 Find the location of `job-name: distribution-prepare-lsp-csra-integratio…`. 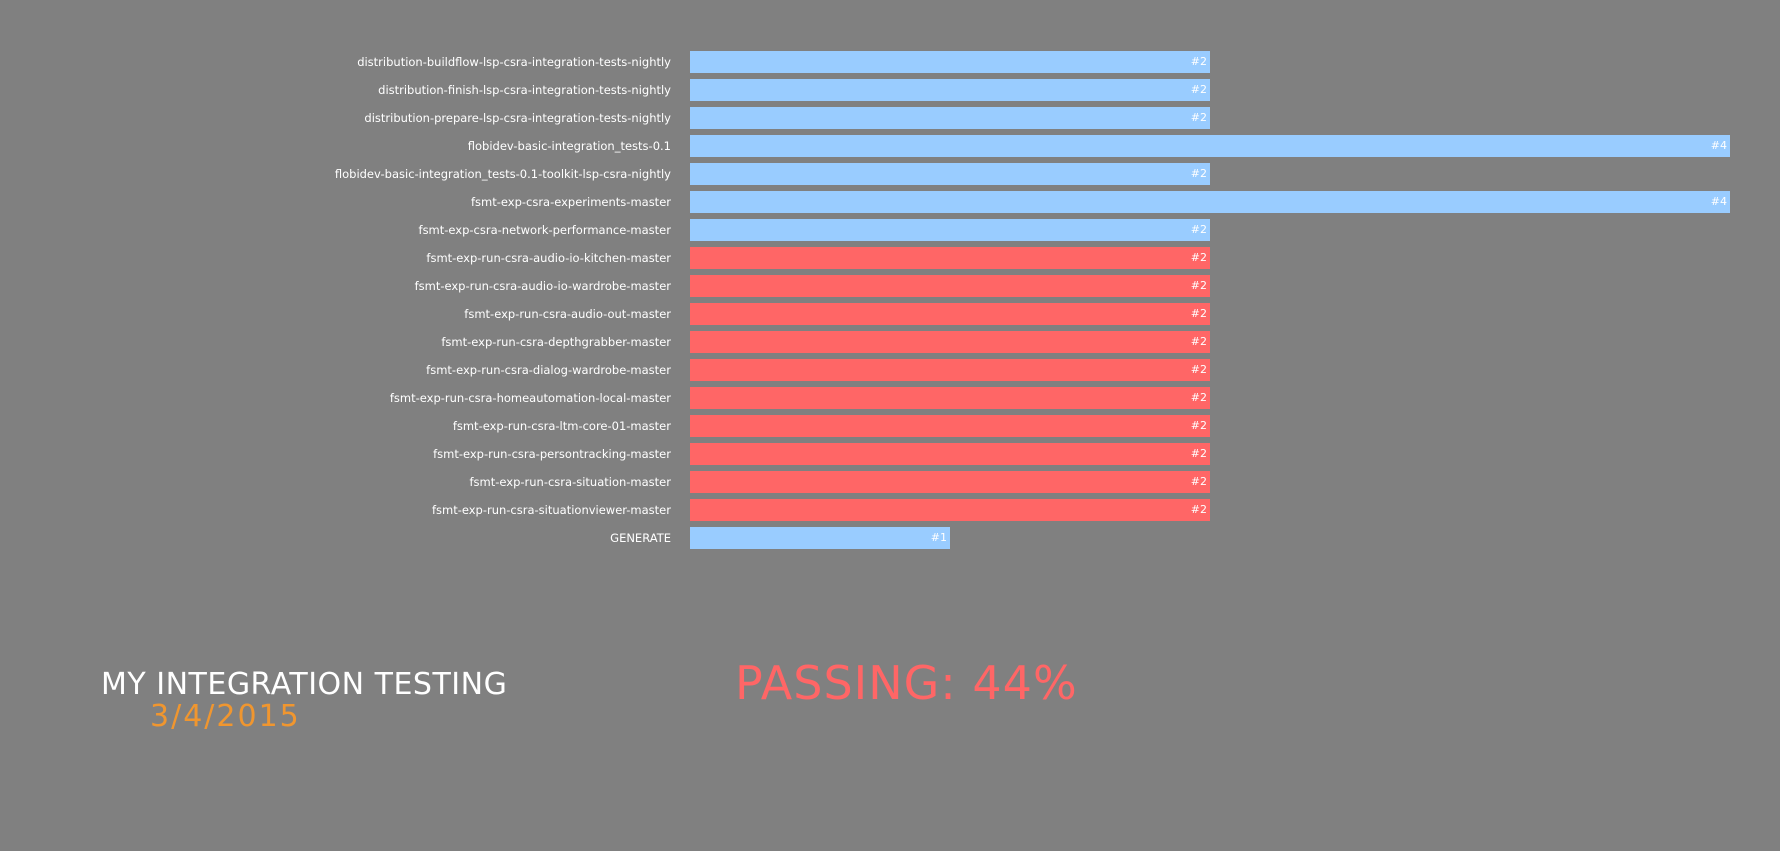

job-name: distribution-prepare-lsp-csra-integratio… is located at coordinates (517, 118).